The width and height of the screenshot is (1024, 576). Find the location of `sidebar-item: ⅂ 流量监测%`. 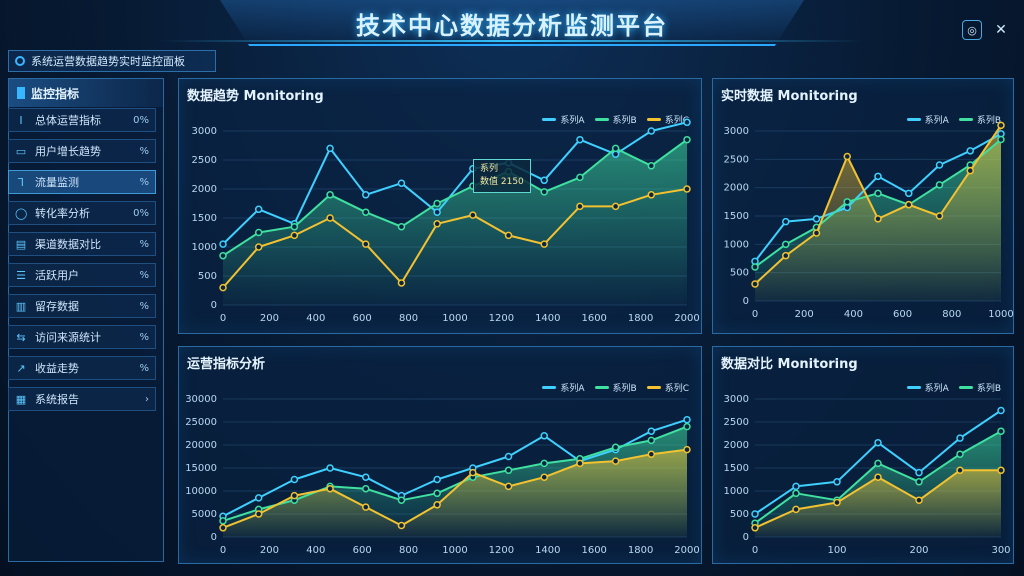

sidebar-item: ⅂ 流量监测% is located at coordinates (82, 182).